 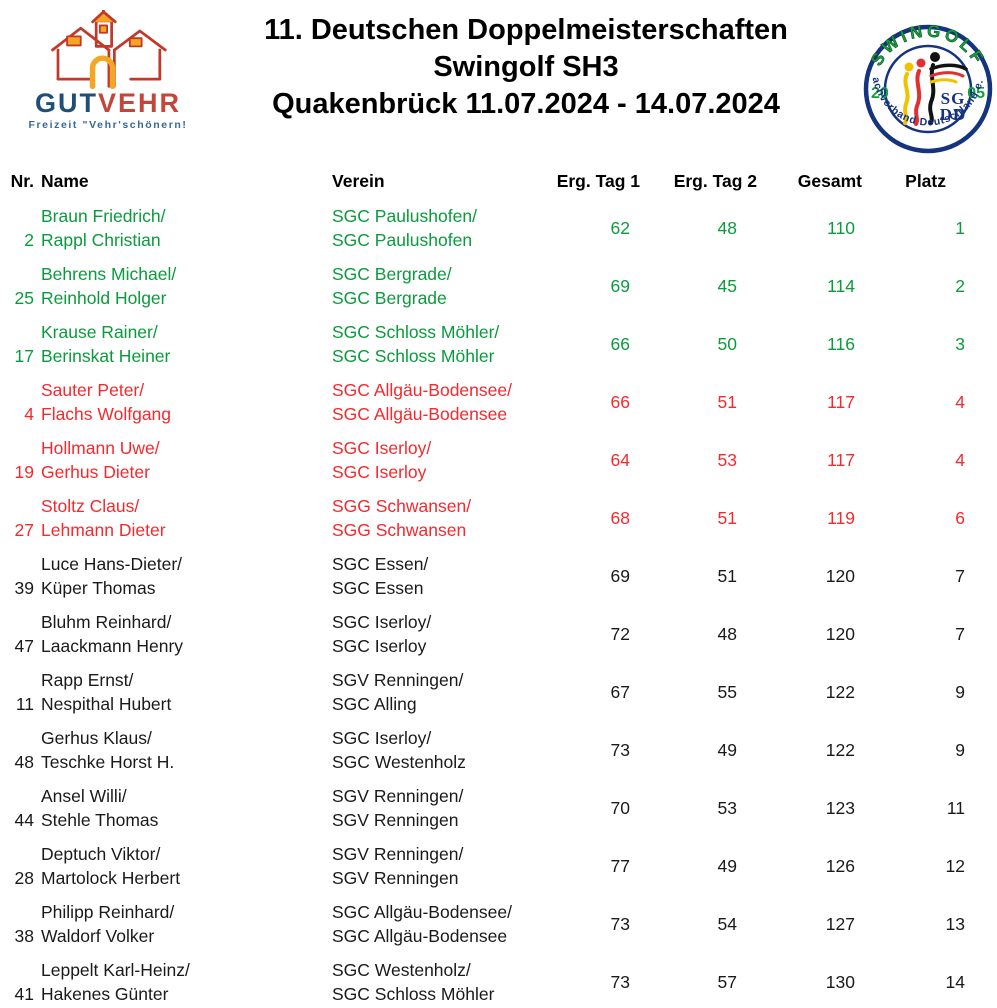 What do you see at coordinates (841, 286) in the screenshot?
I see `result-total: 114` at bounding box center [841, 286].